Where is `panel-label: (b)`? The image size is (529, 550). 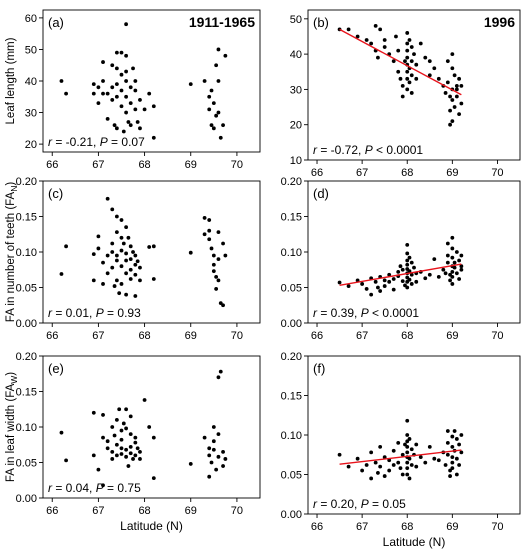
panel-label: (b) is located at coordinates (321, 22).